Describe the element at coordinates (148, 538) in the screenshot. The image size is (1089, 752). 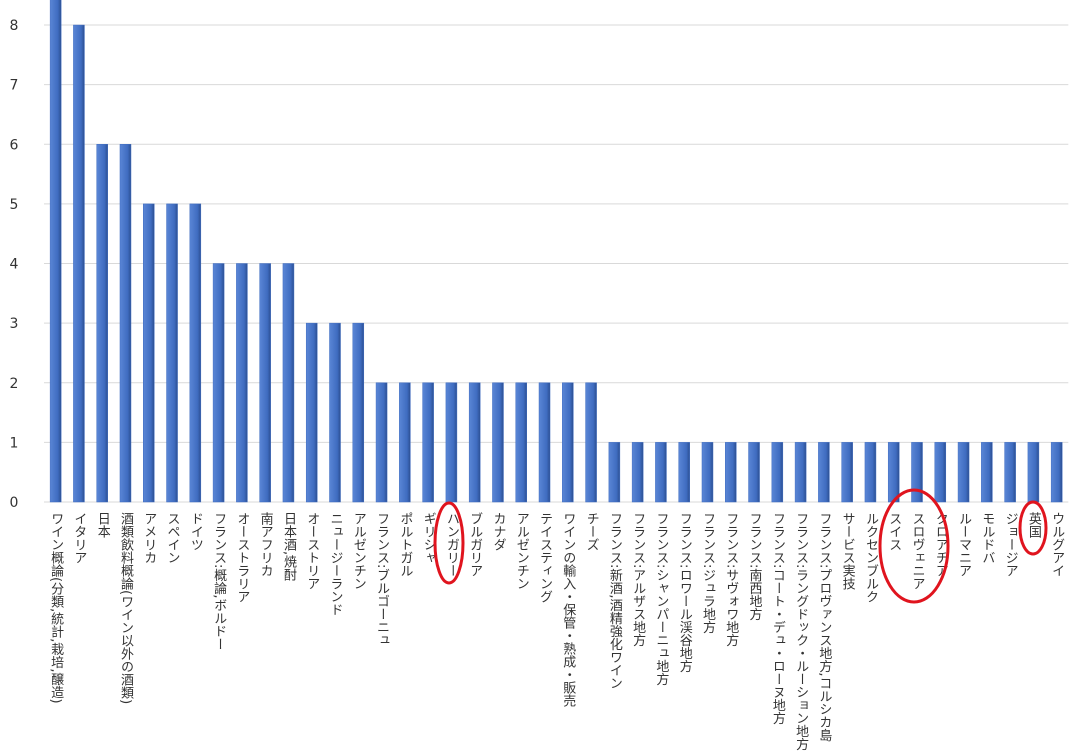
I see `x-tick-label: アメリカ` at that location.